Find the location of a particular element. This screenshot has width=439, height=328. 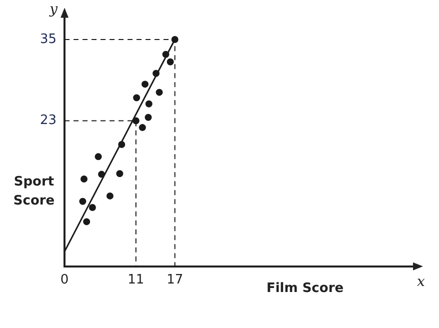

y-tick-label: 23 is located at coordinates (48, 120).